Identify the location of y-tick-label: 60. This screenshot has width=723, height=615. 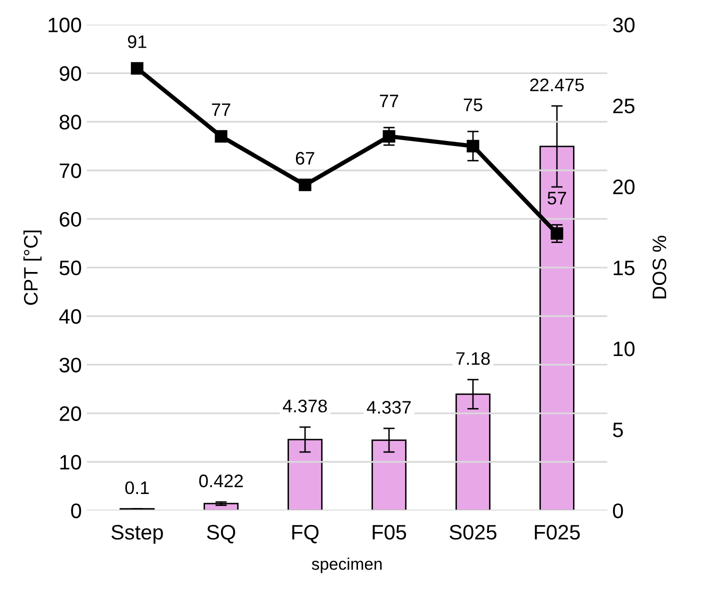
(71, 219).